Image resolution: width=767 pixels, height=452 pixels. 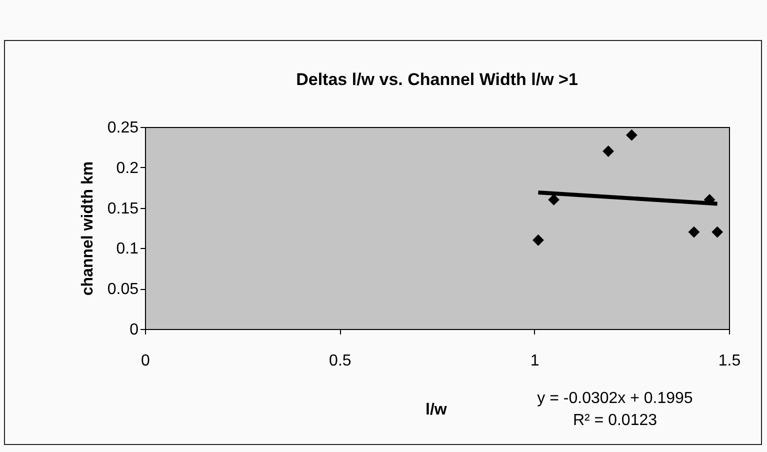 I want to click on chart-title: Deltas l/w vs. Channel Width l/w >1, so click(x=437, y=79).